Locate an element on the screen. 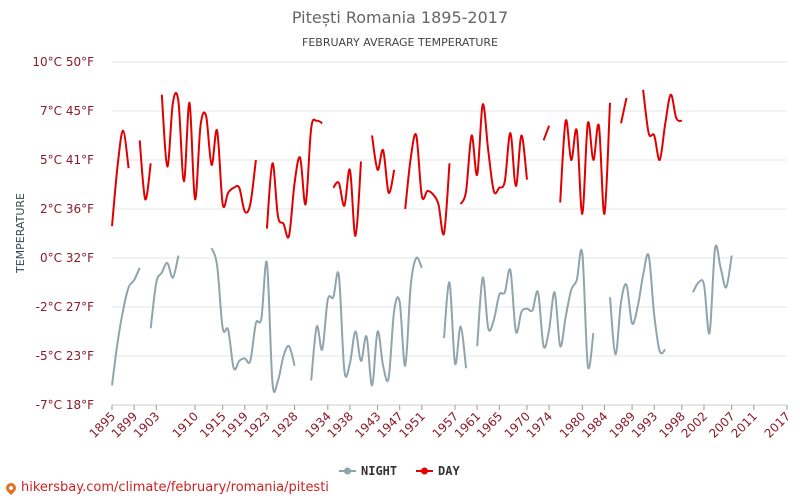 The height and width of the screenshot is (500, 800). x-tick-label: 2002 is located at coordinates (694, 424).